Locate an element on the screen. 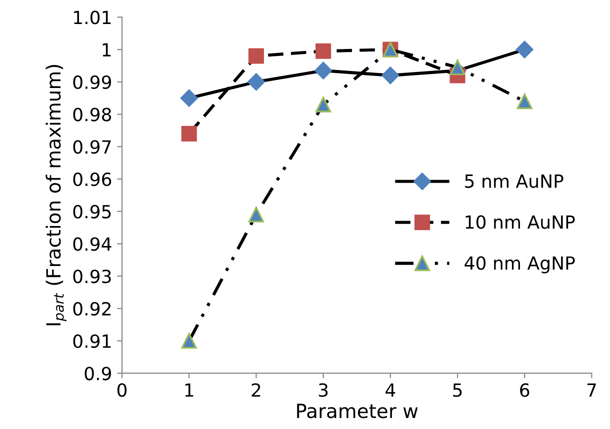  y-tick-label: 0.91 is located at coordinates (92, 341).